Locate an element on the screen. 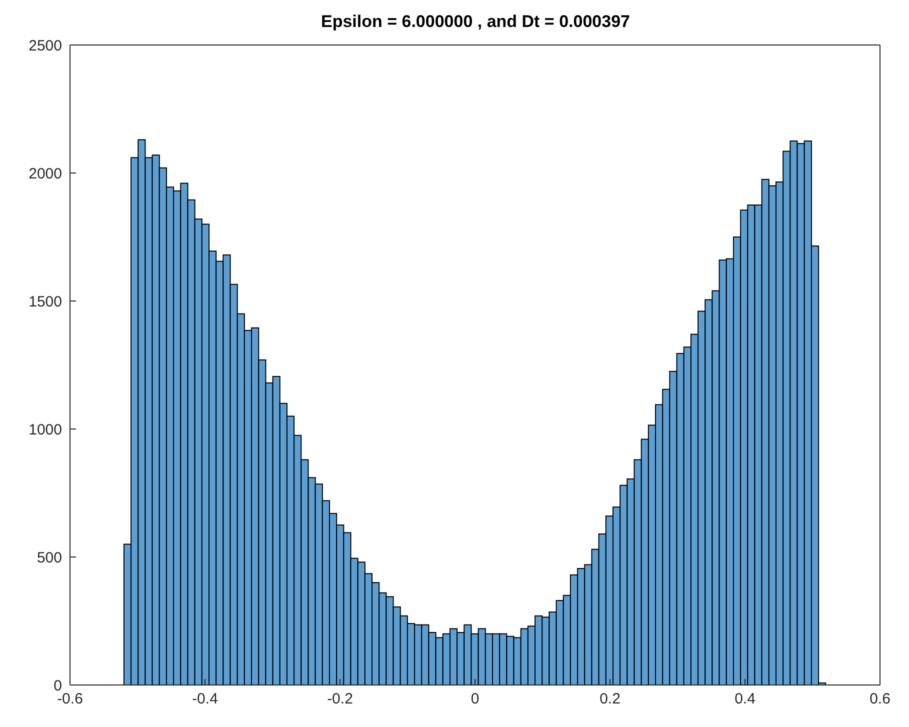 This screenshot has width=909, height=727. y-tick-label: 1000 is located at coordinates (45, 429).